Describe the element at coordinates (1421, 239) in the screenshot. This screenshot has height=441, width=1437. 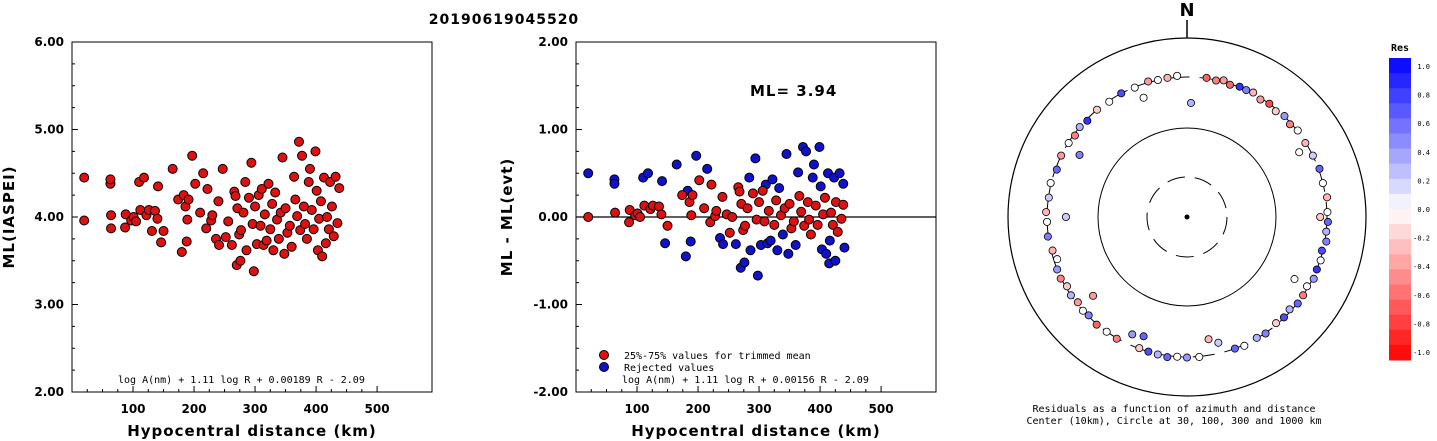
I see `colorbar-tick-label: -0.2` at that location.